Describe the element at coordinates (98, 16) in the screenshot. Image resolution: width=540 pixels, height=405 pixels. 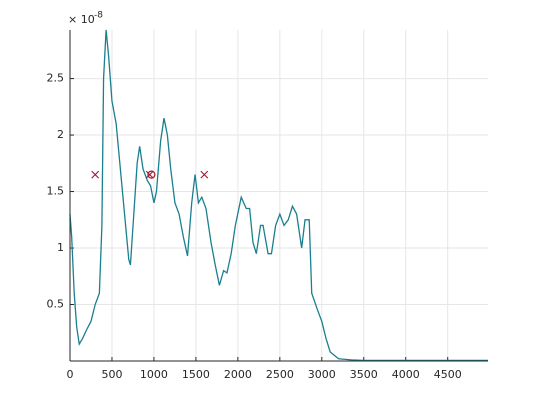
I see `y-multiplier-exponent: -8` at that location.